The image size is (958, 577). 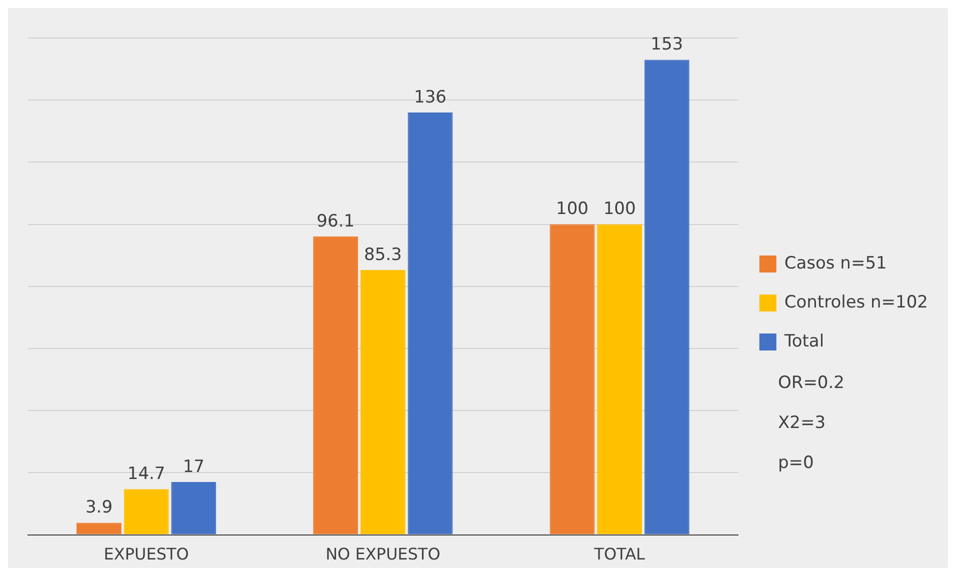 I want to click on legend-label: Casos n=51, so click(x=835, y=263).